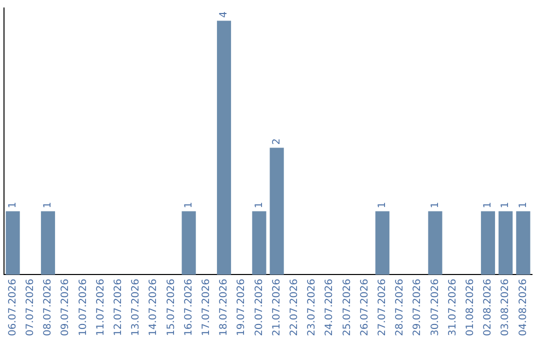 The width and height of the screenshot is (540, 340). What do you see at coordinates (154, 307) in the screenshot?
I see `x-tick-label: 14.07.2026` at bounding box center [154, 307].